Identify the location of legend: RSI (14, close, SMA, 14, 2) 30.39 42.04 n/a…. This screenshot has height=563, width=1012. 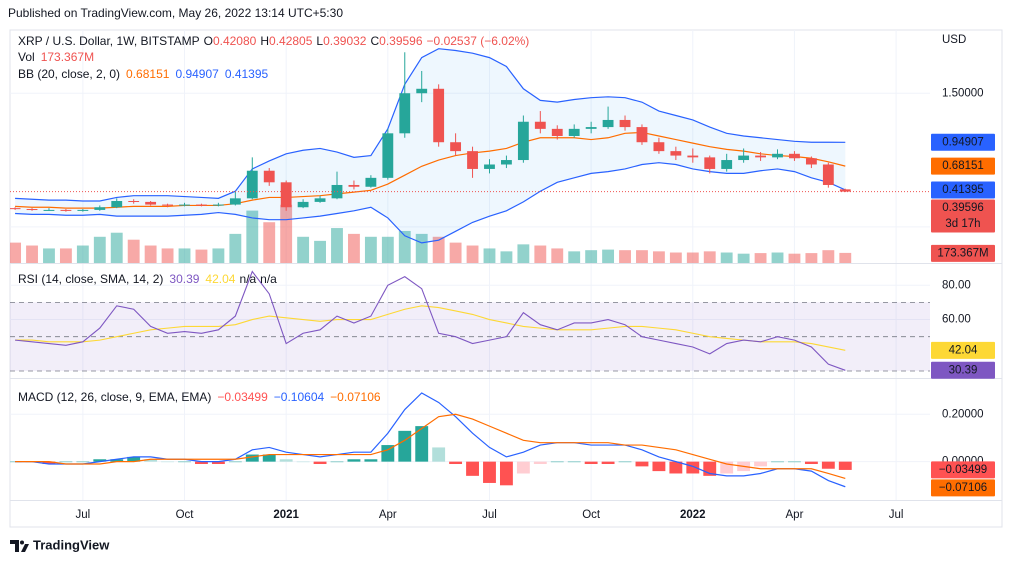
(147, 279).